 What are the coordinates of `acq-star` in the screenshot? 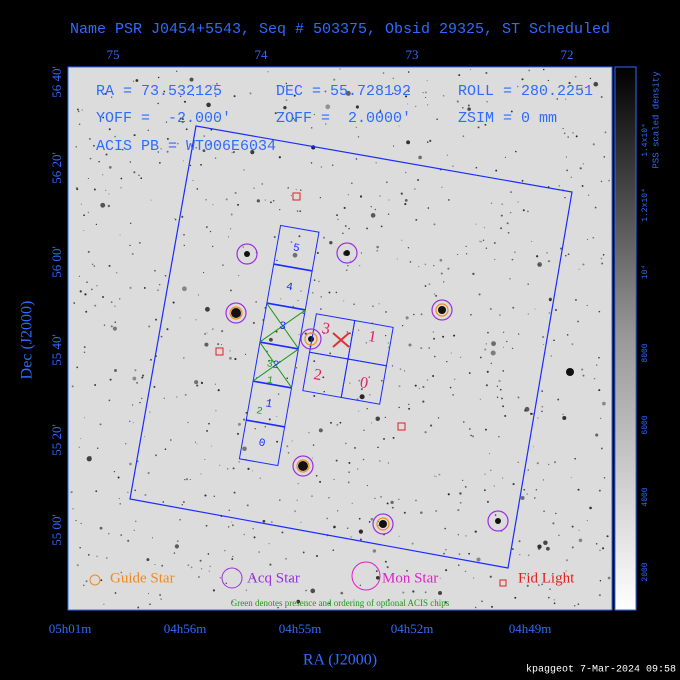 It's located at (442, 310).